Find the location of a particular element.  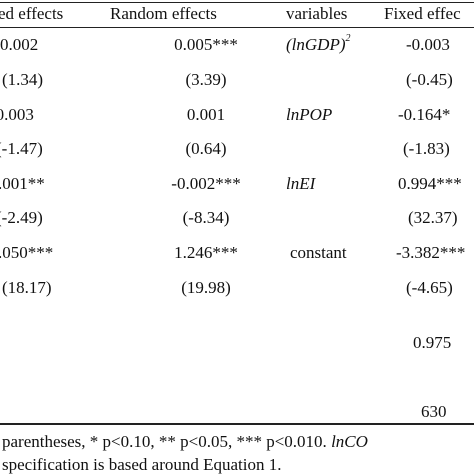

cell-r0-fixed-right: -0.003 is located at coordinates (428, 44).